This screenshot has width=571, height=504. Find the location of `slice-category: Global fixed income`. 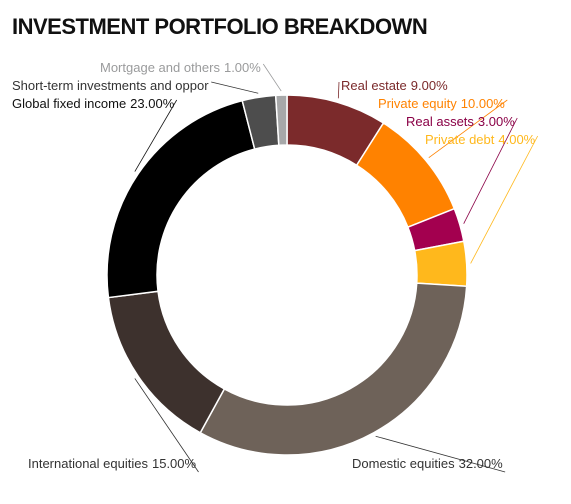

slice-category: Global fixed income is located at coordinates (69, 103).